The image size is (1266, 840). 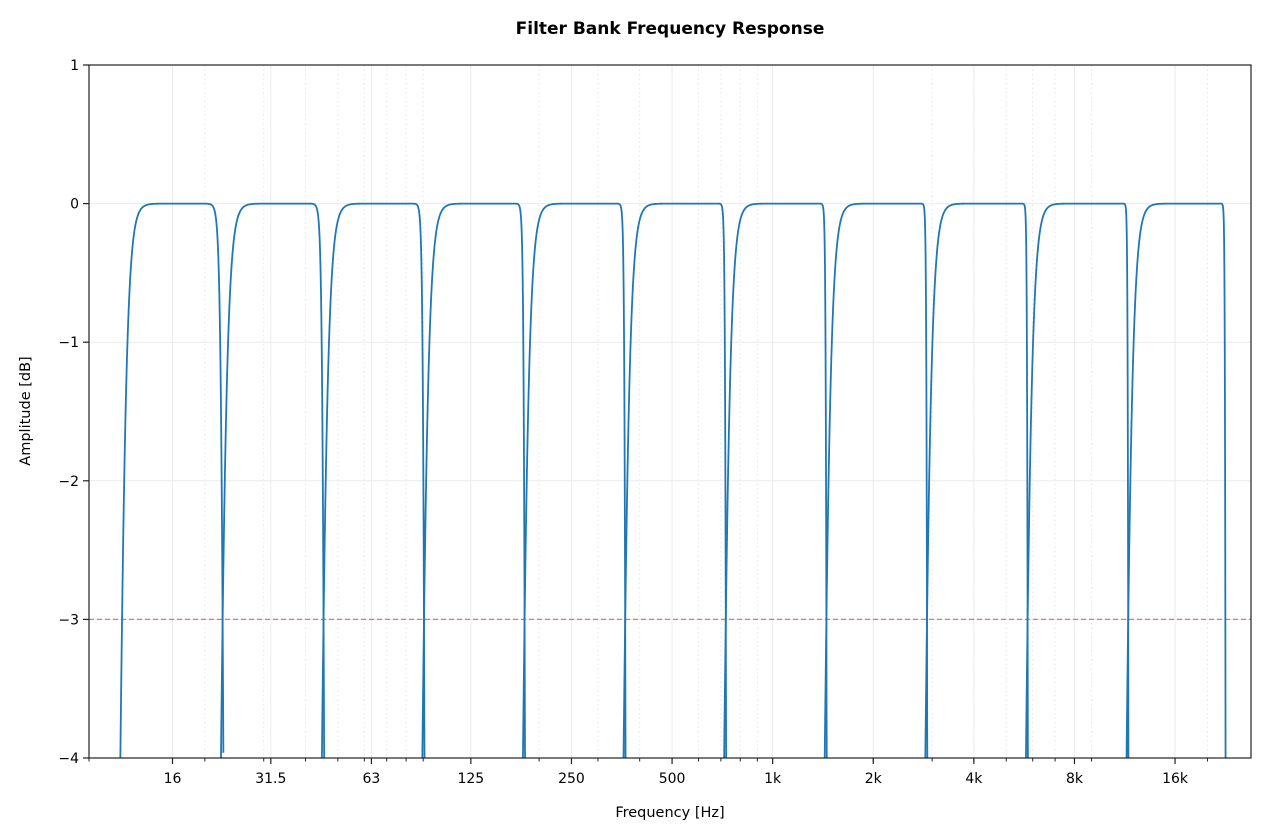 I want to click on band-response-curve-31.5, so click(x=273, y=480).